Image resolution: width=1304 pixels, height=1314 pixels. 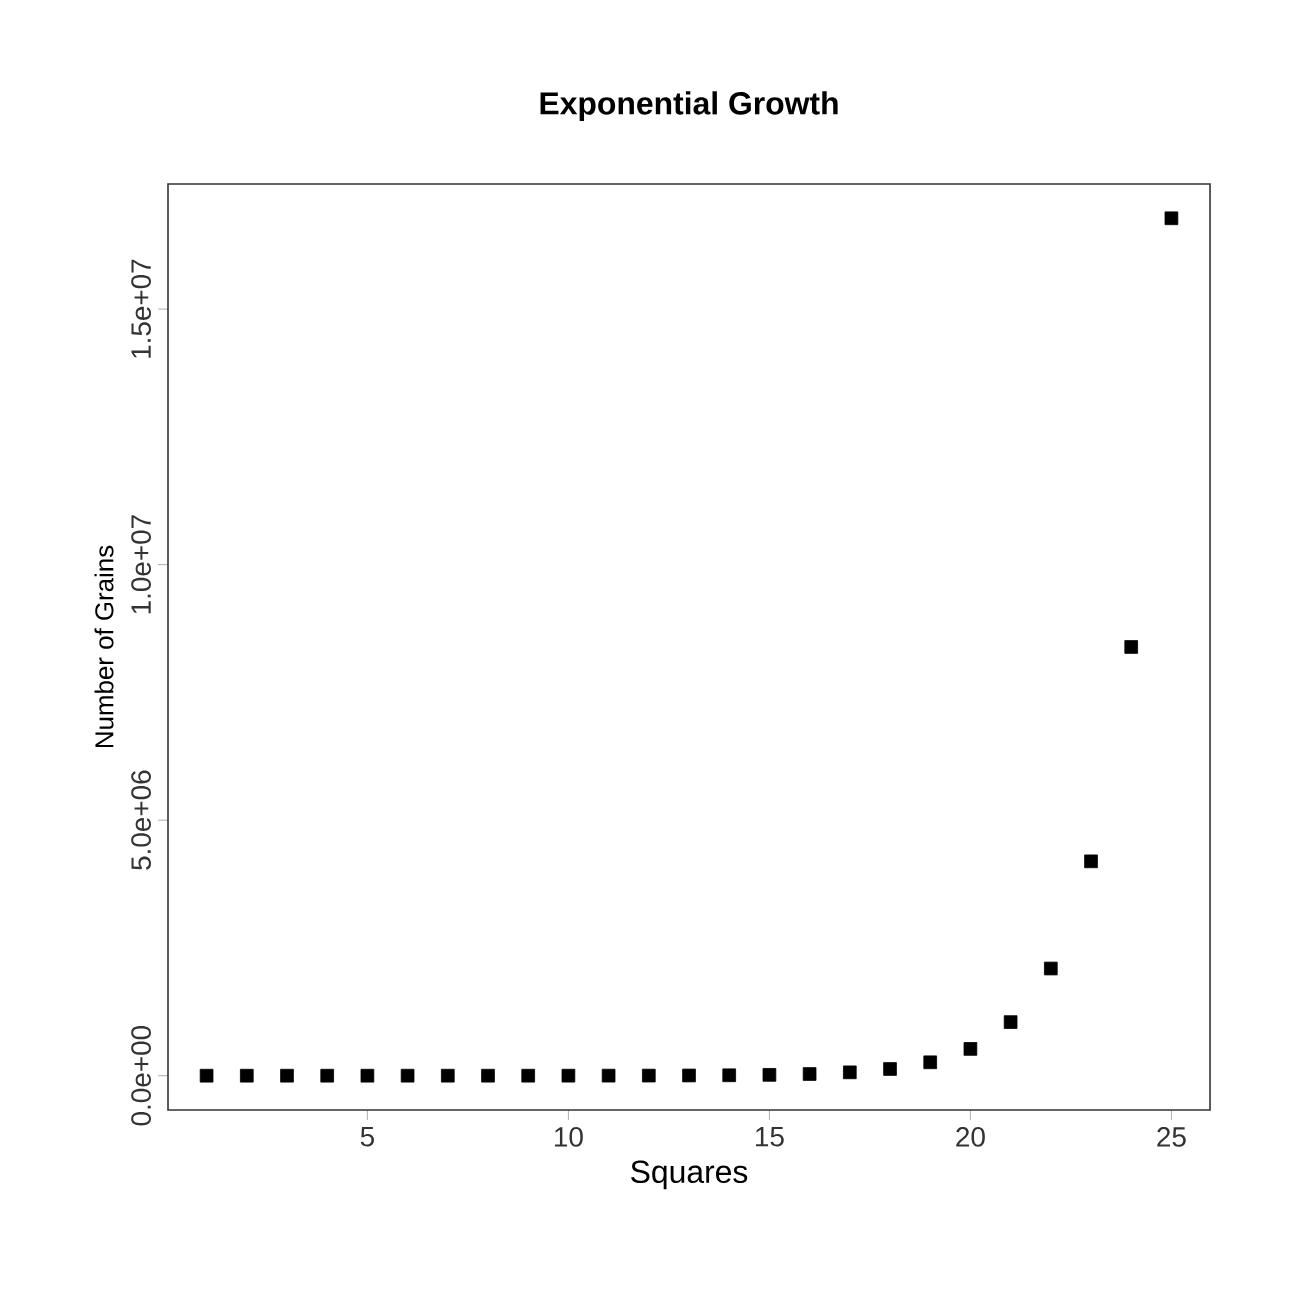 What do you see at coordinates (689, 1175) in the screenshot?
I see `x-axis-title: Squares` at bounding box center [689, 1175].